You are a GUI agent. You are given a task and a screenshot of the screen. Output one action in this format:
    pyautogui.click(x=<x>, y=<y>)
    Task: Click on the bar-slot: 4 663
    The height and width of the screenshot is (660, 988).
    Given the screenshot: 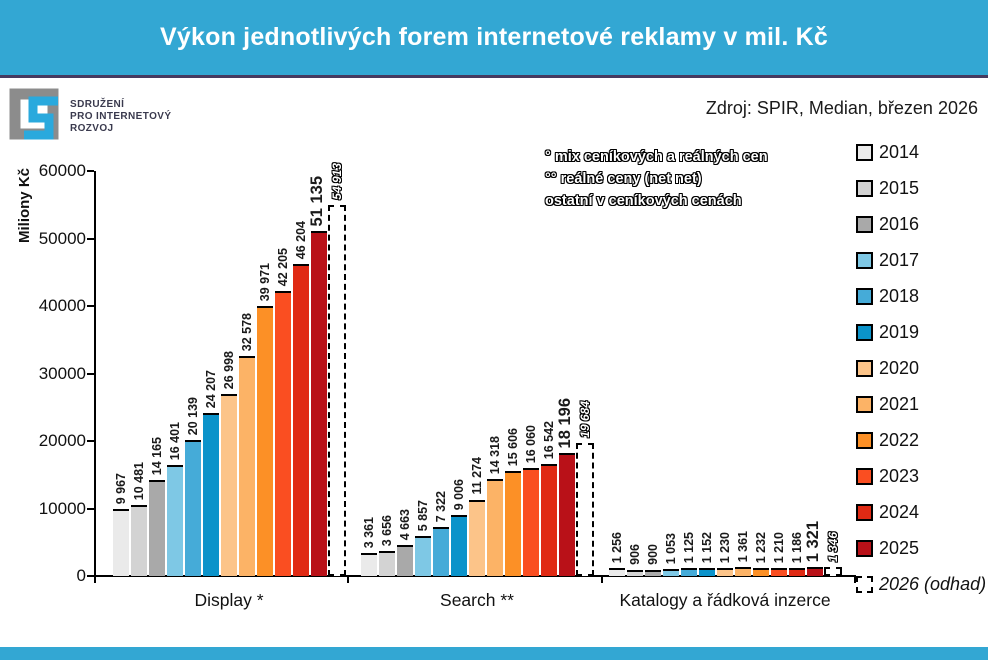 What is the action you would take?
    pyautogui.click(x=405, y=373)
    